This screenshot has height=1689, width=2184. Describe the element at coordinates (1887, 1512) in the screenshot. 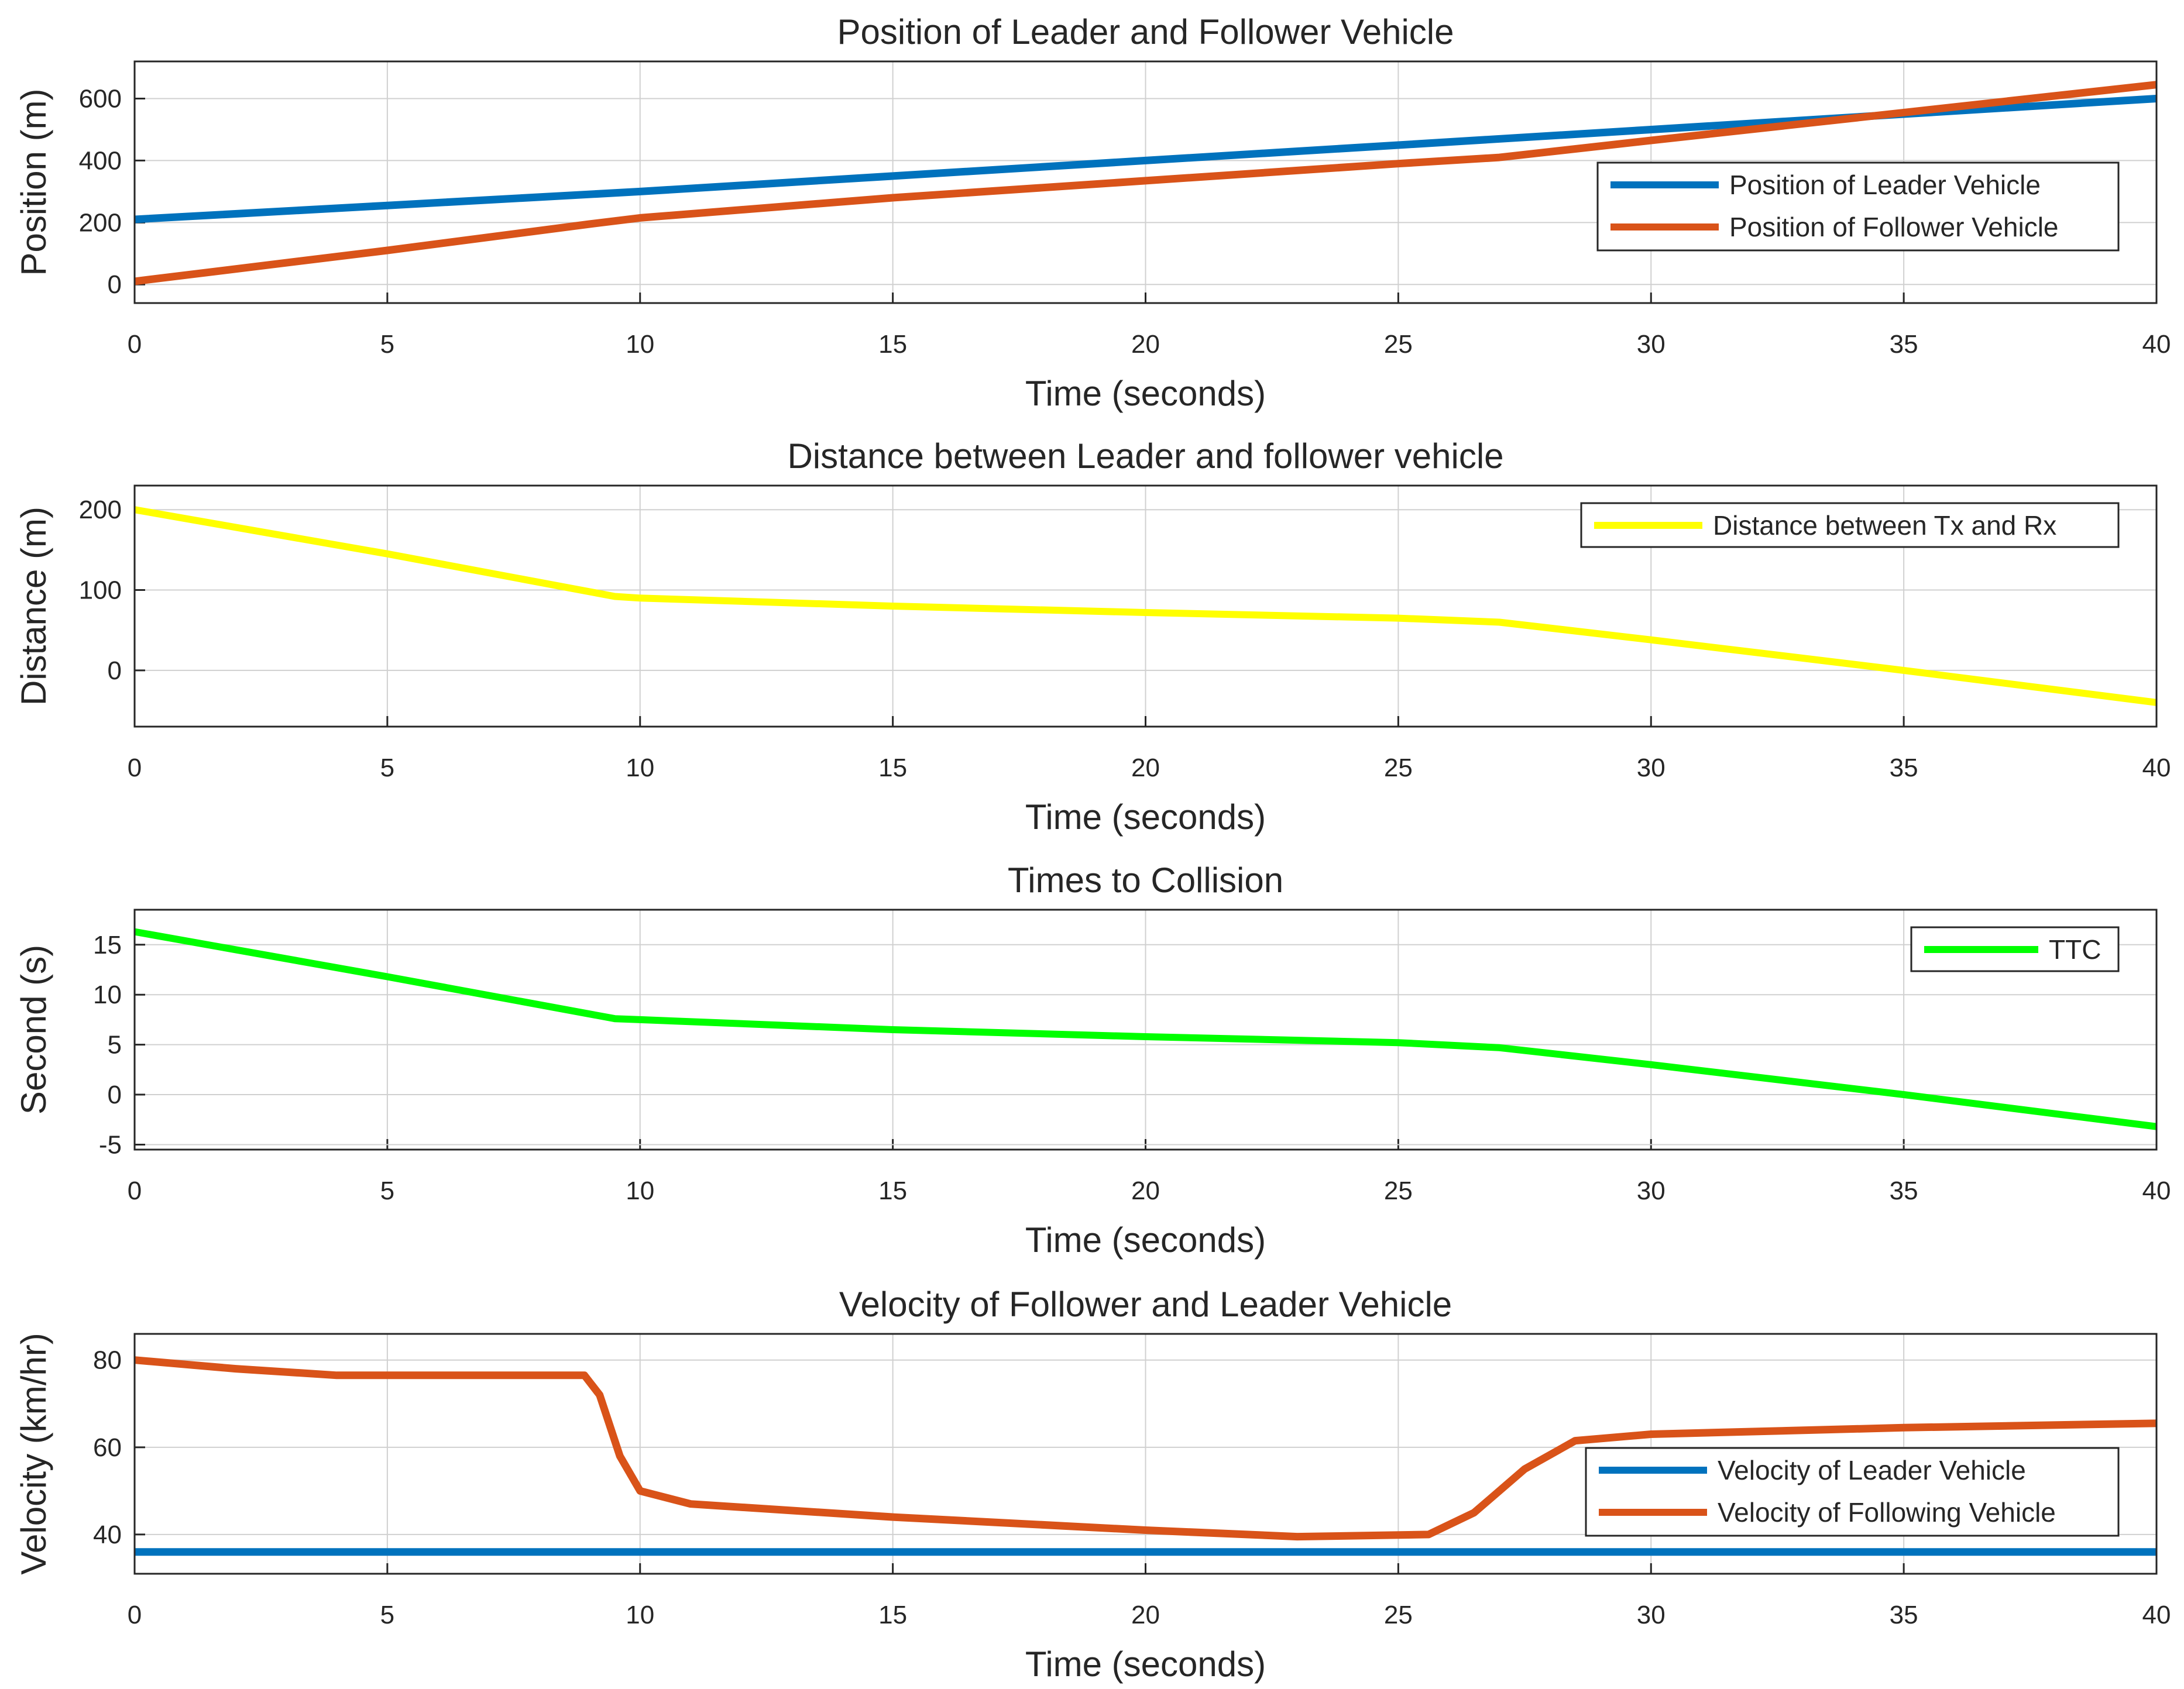

I see `legend-label: Velocity of Following Vehicle` at that location.